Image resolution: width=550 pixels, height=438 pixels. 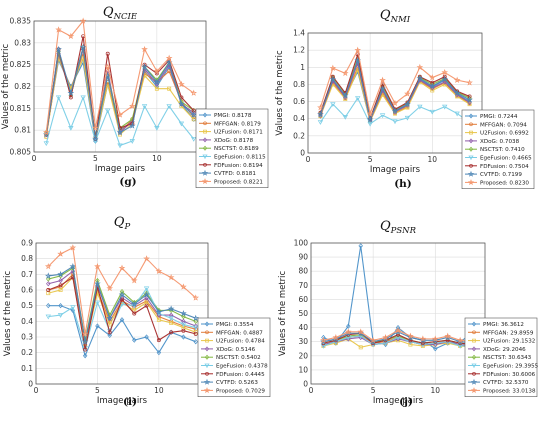 I want to click on x-tick-label: 0, so click(x=308, y=159).